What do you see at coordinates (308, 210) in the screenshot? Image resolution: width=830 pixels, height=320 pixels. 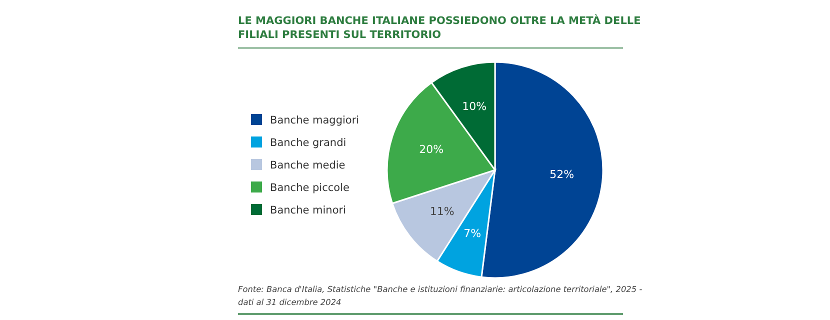 I see `legend-label: Banche minori` at bounding box center [308, 210].